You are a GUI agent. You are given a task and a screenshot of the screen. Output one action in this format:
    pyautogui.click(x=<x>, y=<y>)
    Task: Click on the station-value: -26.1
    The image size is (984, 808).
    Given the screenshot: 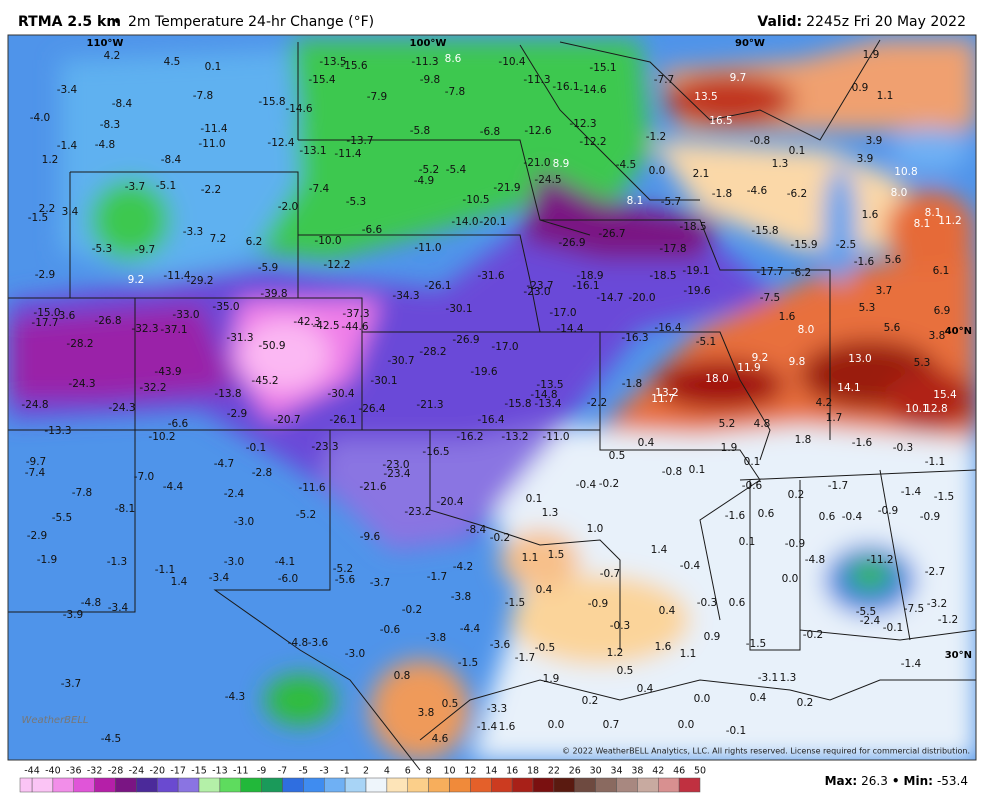 What is the action you would take?
    pyautogui.click(x=437, y=286)
    